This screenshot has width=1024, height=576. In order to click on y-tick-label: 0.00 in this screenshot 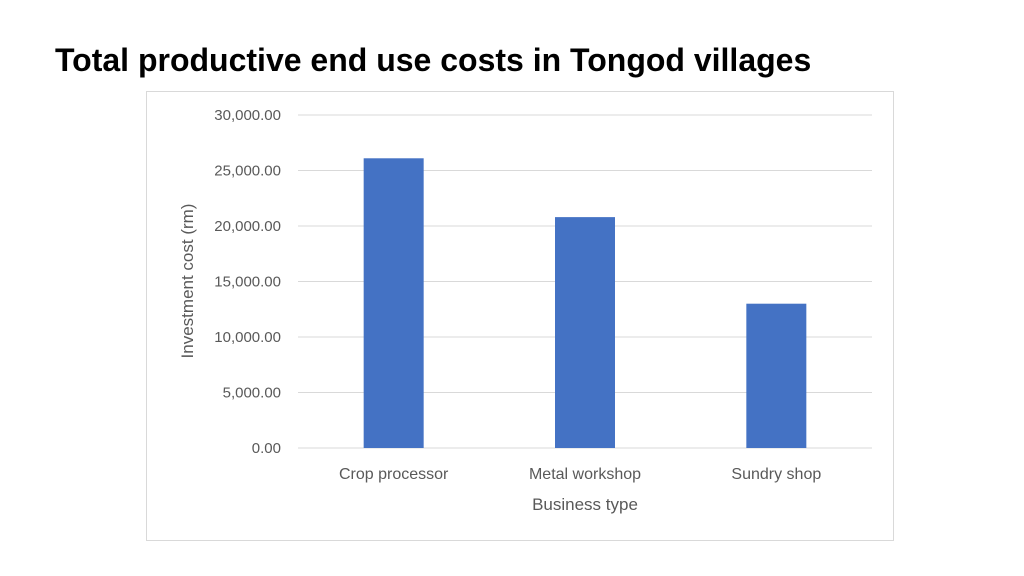, I will do `click(266, 448)`.